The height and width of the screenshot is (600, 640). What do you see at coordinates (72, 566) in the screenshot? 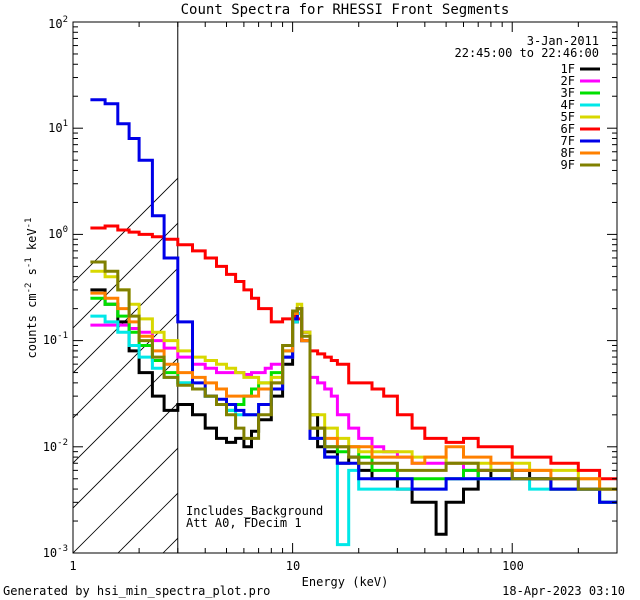
I see `x-tick-label-1: 1` at bounding box center [72, 566].